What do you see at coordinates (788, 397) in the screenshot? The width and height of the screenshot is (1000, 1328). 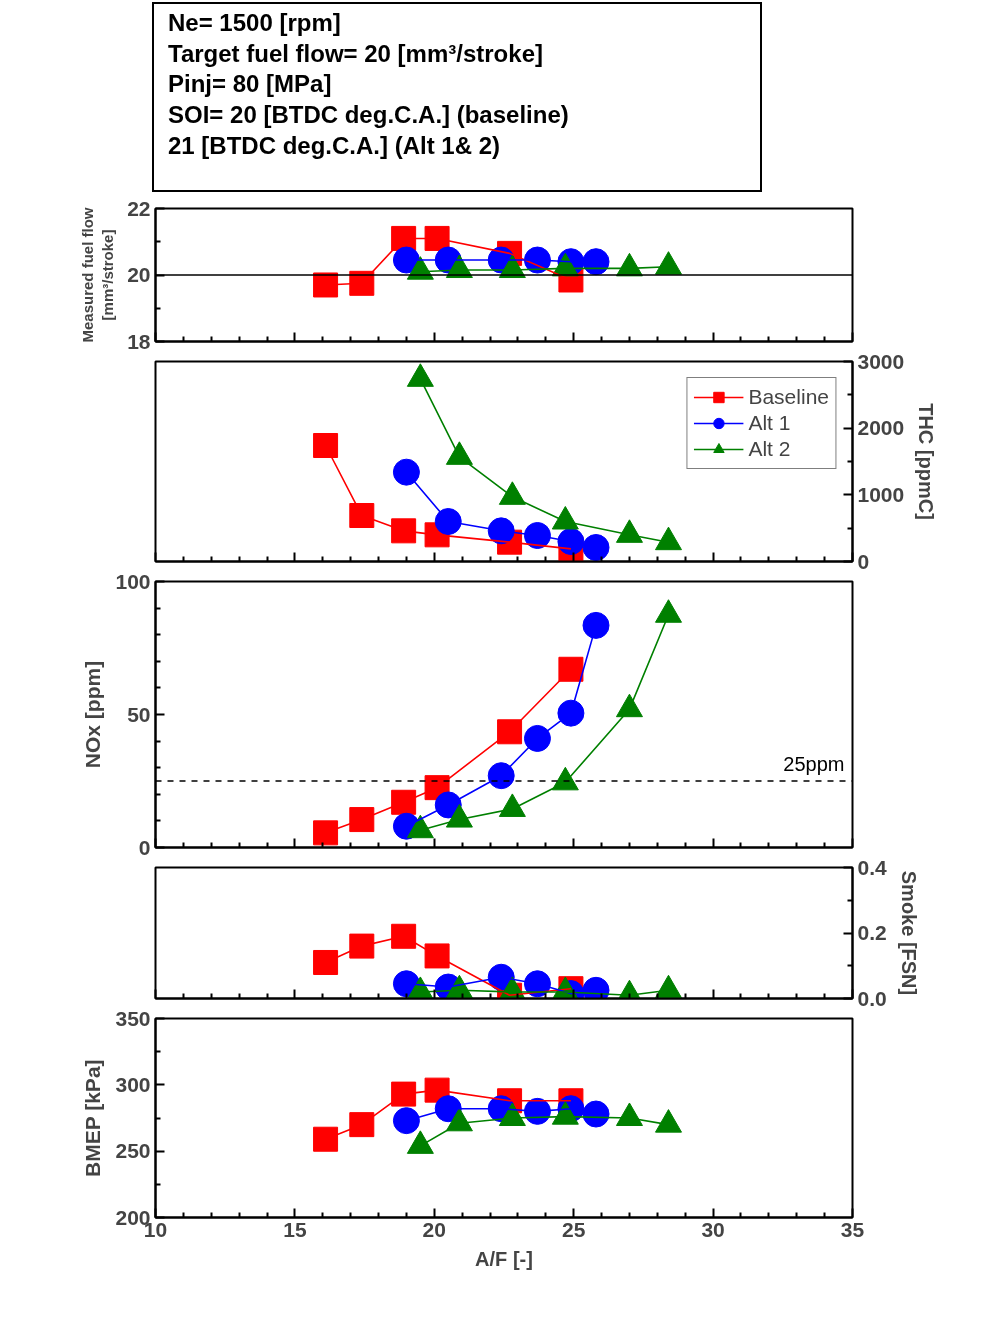 I see `legend-label: Baseline` at bounding box center [788, 397].